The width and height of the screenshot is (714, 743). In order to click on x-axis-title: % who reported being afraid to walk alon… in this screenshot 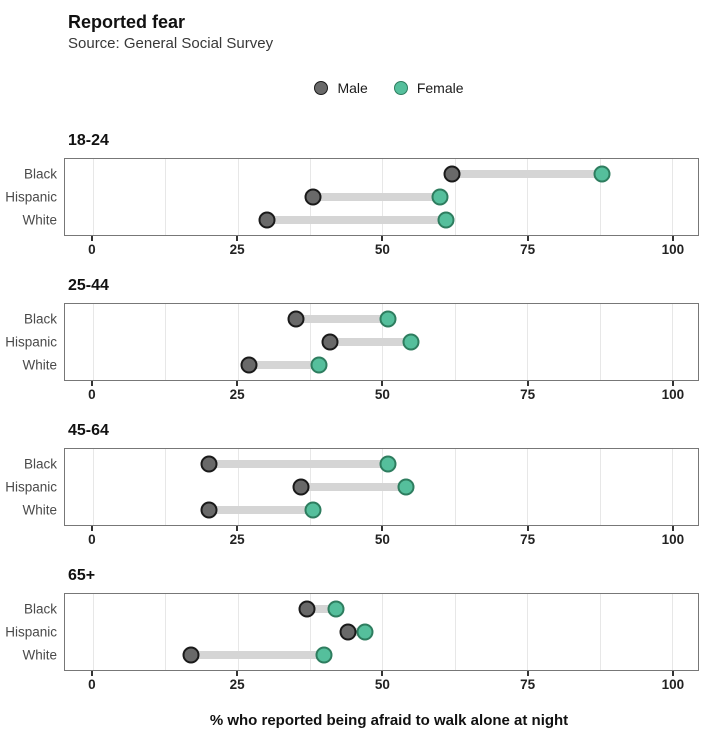, I will do `click(389, 720)`.